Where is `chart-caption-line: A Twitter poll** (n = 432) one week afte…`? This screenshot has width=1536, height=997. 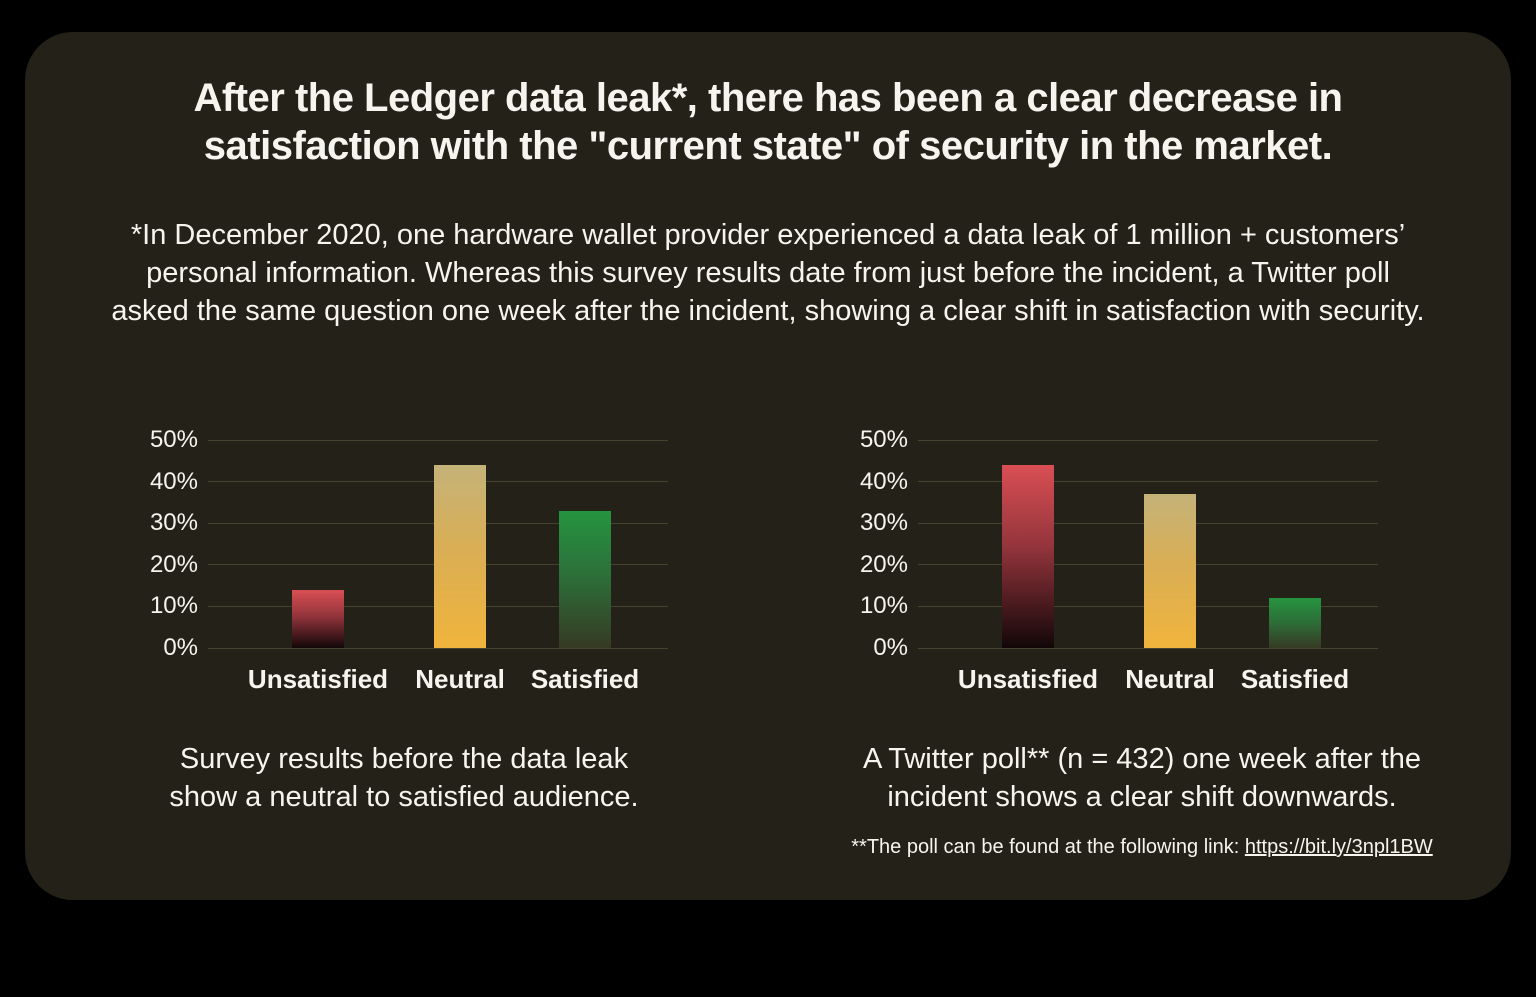 chart-caption-line: A Twitter poll** (n = 432) one week afte… is located at coordinates (1142, 759).